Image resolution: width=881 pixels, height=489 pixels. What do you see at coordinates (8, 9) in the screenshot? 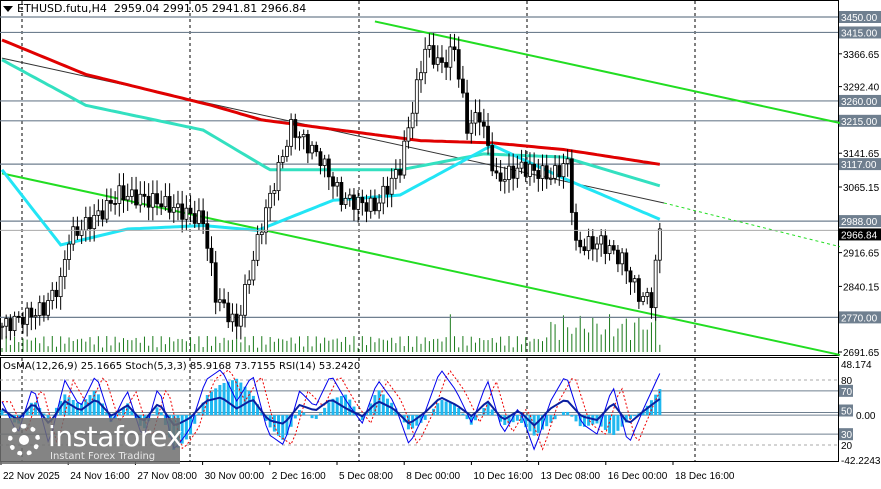
I see `dropdown-arrow-icon` at bounding box center [8, 9].